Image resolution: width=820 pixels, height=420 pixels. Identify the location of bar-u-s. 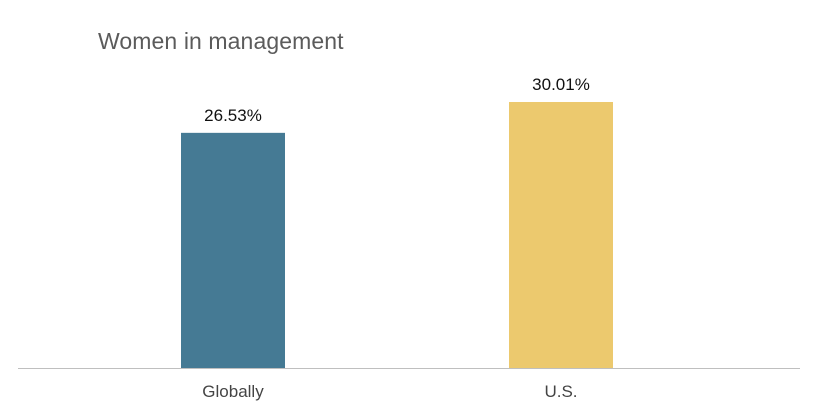
(561, 235).